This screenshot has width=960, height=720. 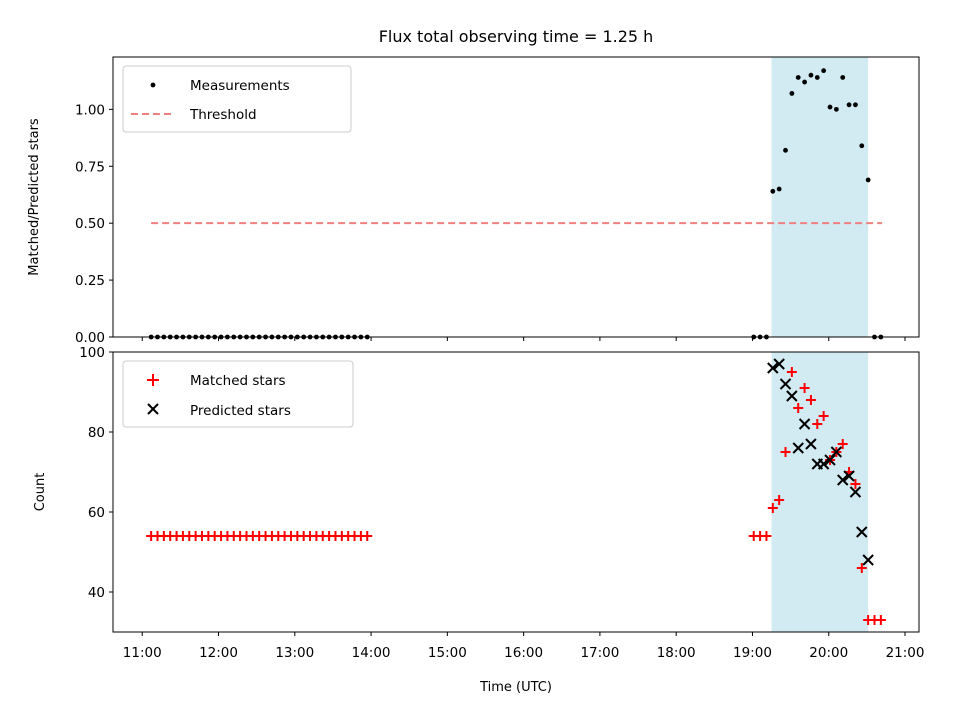 I want to click on y-tick-label: 0.75, so click(x=90, y=167).